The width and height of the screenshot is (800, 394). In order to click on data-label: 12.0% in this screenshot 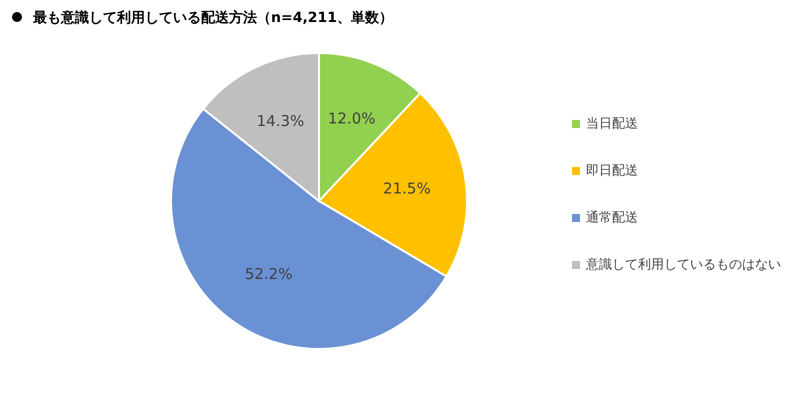, I will do `click(352, 118)`.